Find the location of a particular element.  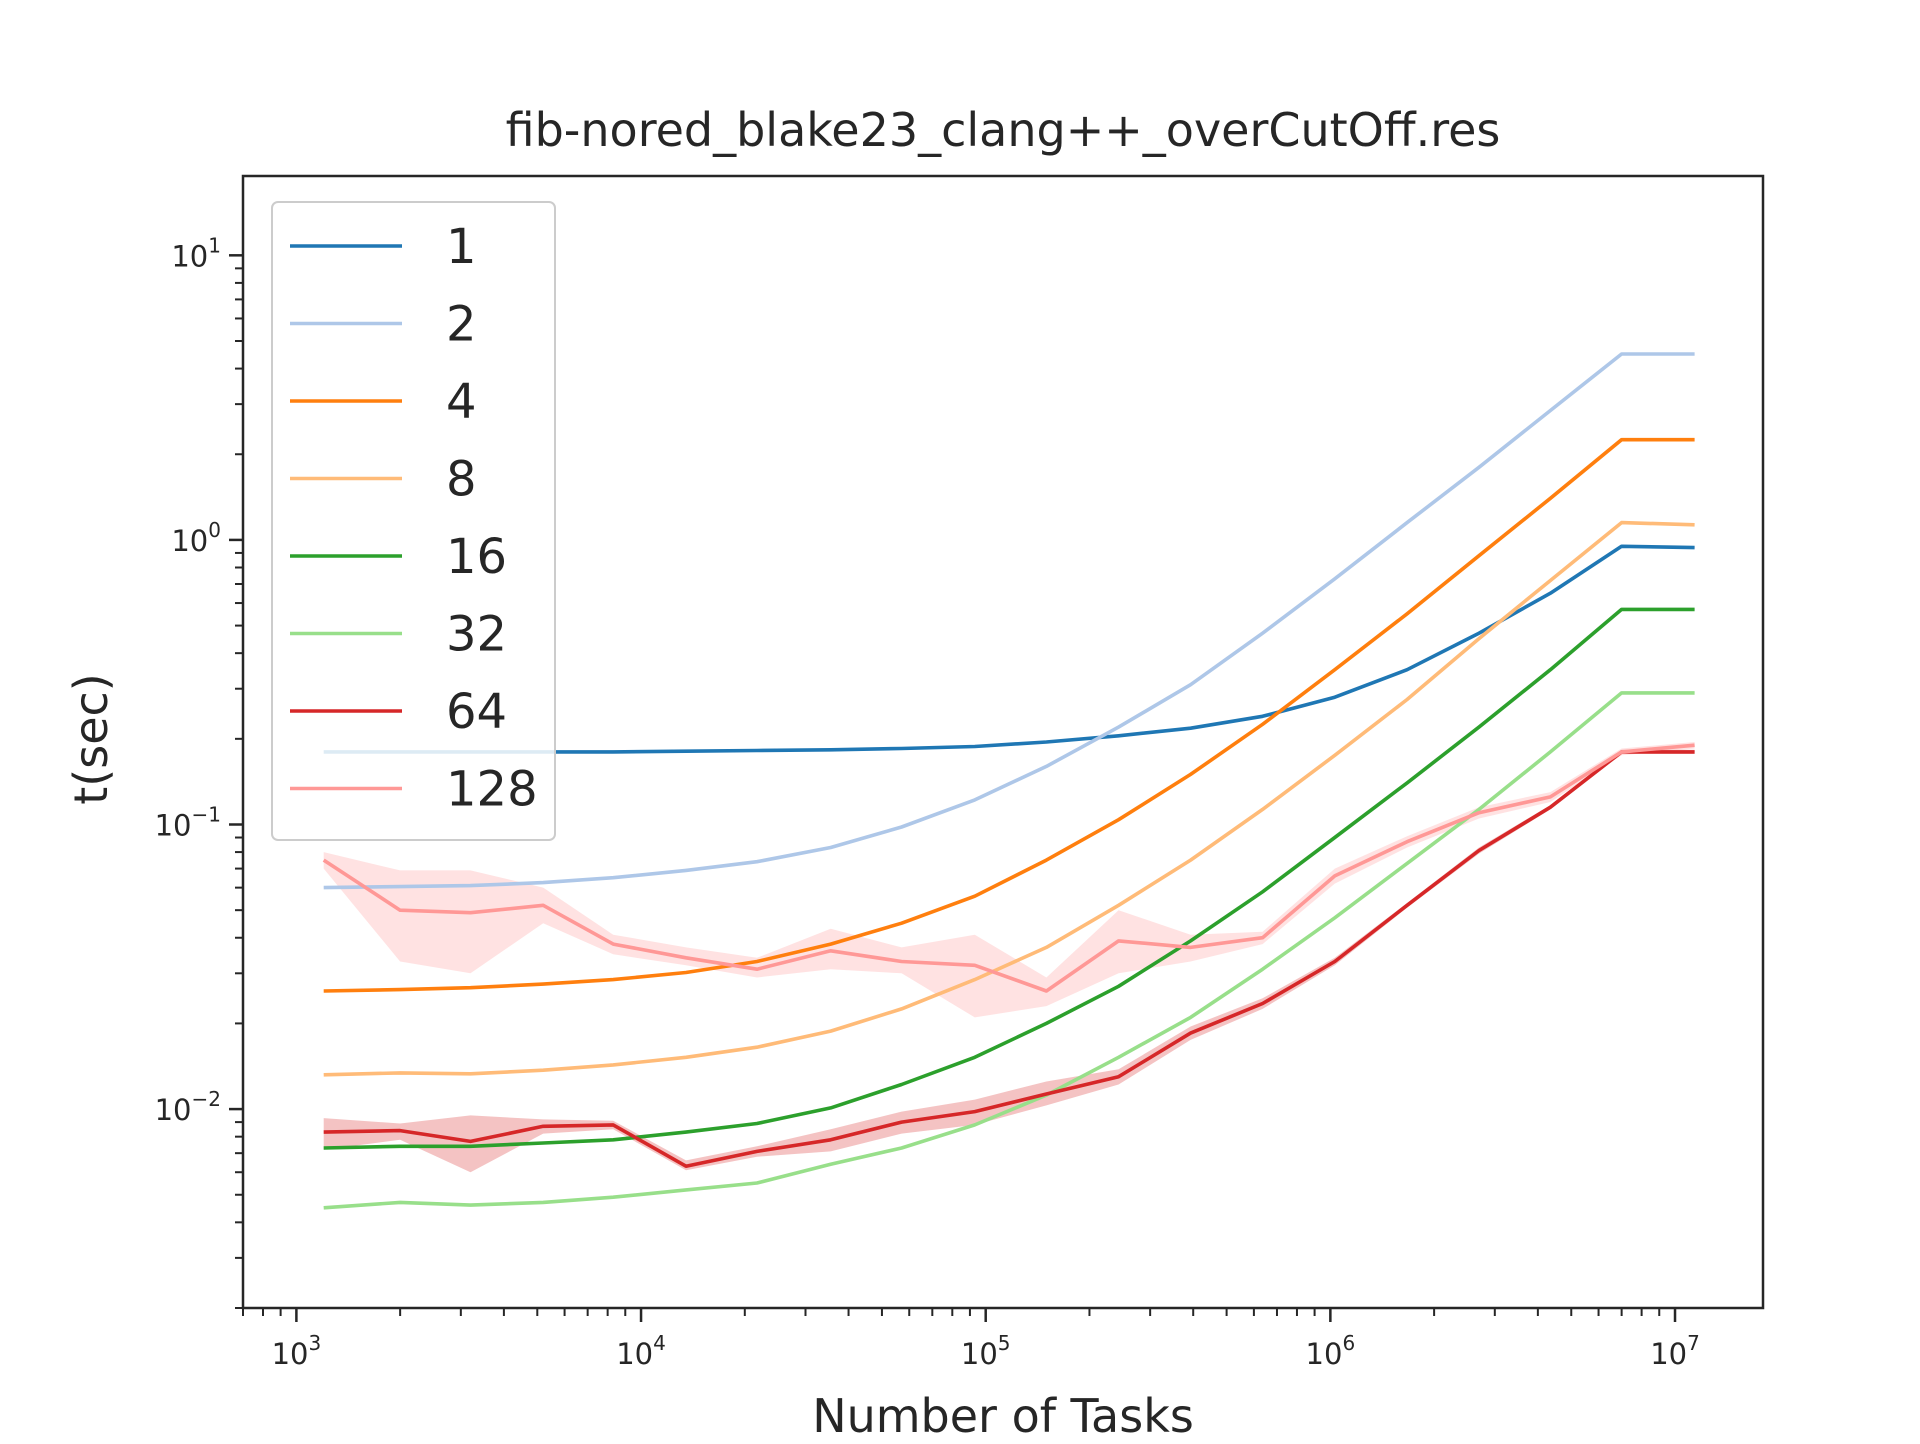

chart-title: fib-nored_blake23_clang++_overCutOff.res is located at coordinates (1003, 130).